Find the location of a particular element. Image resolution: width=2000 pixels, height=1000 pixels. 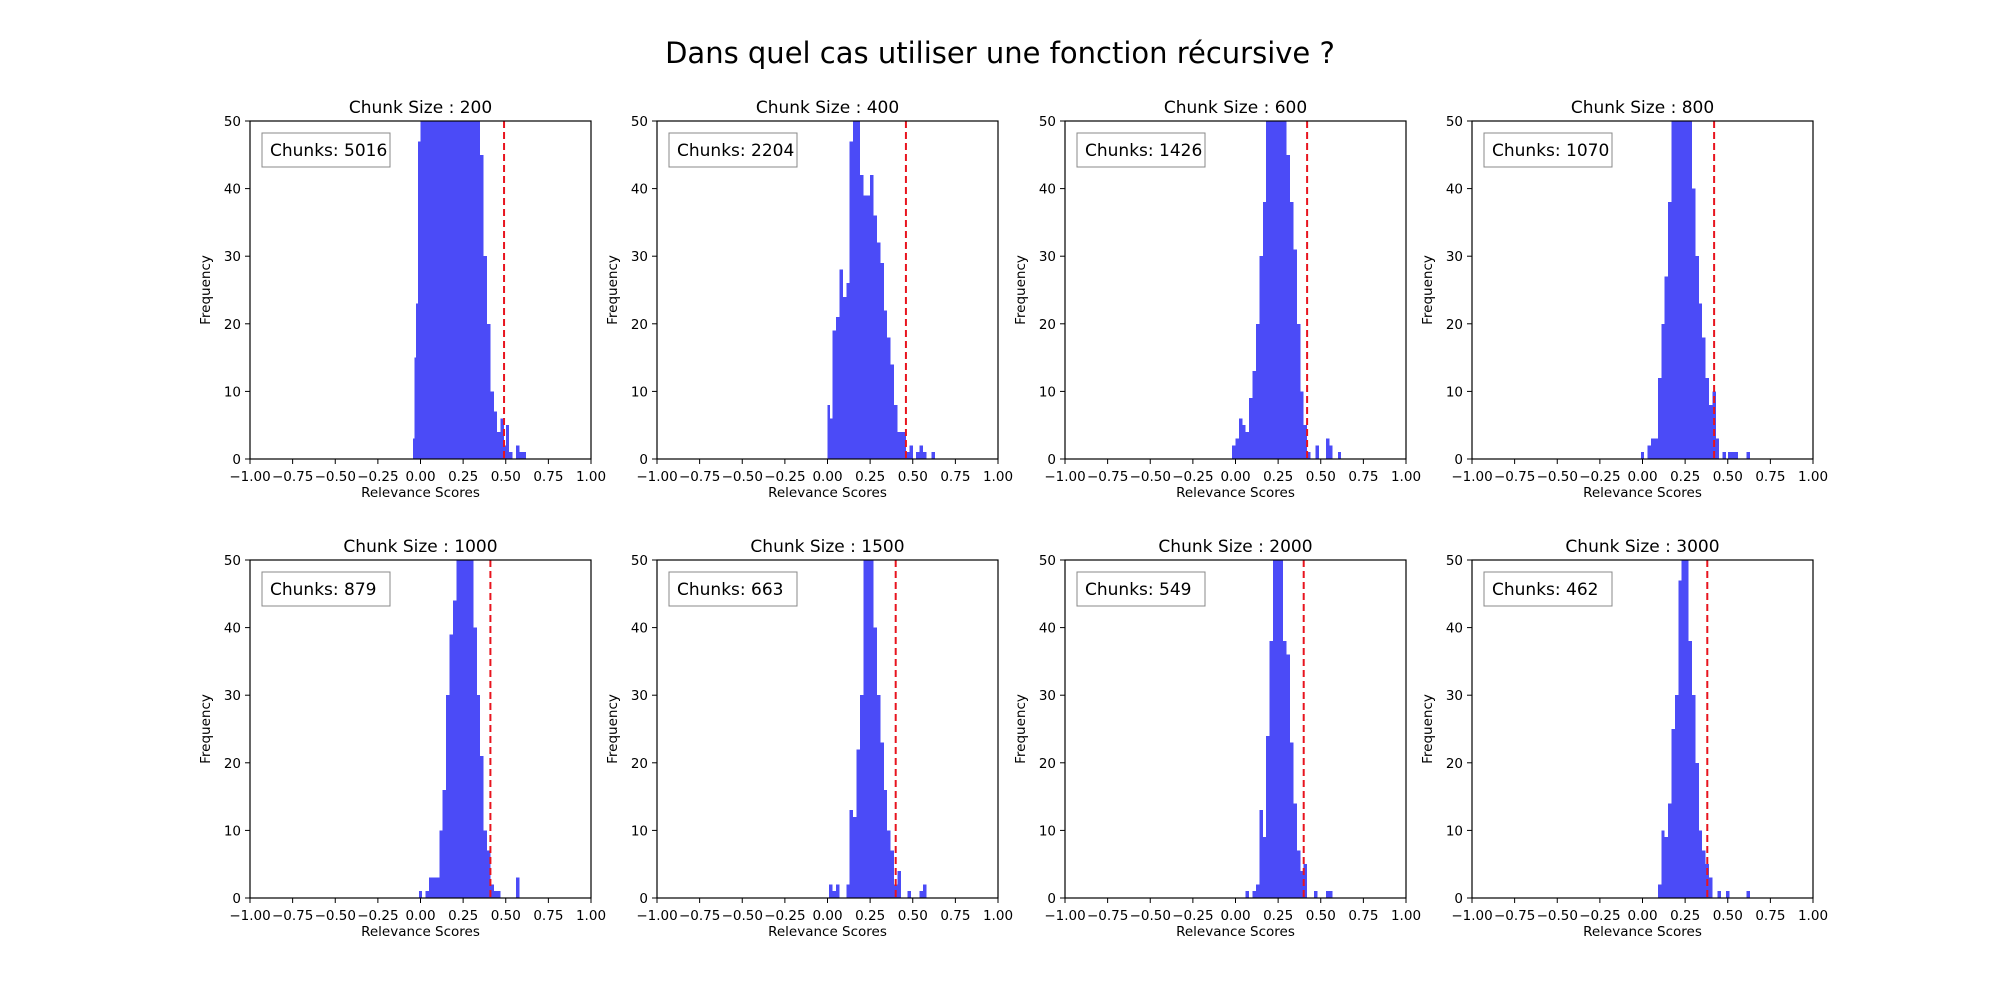

chunks-count-annotation: Chunks: 5016 is located at coordinates (328, 151).